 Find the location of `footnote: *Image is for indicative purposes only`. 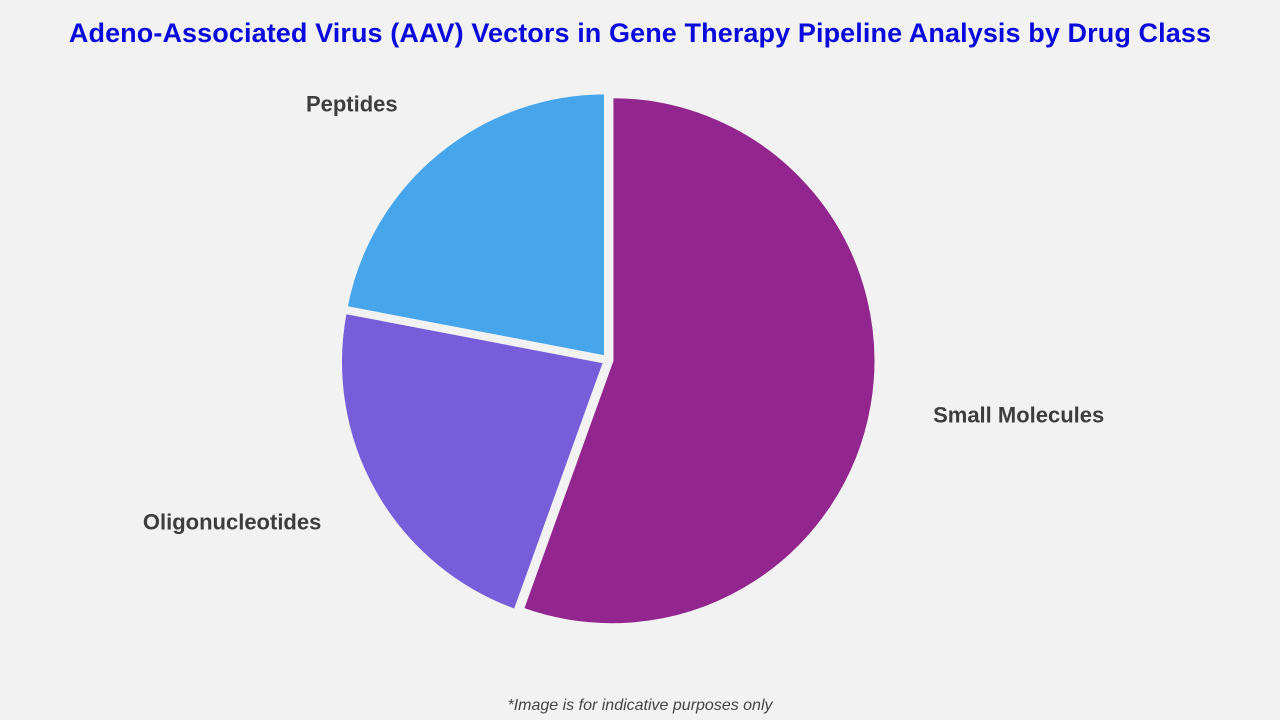

footnote: *Image is for indicative purposes only is located at coordinates (640, 705).